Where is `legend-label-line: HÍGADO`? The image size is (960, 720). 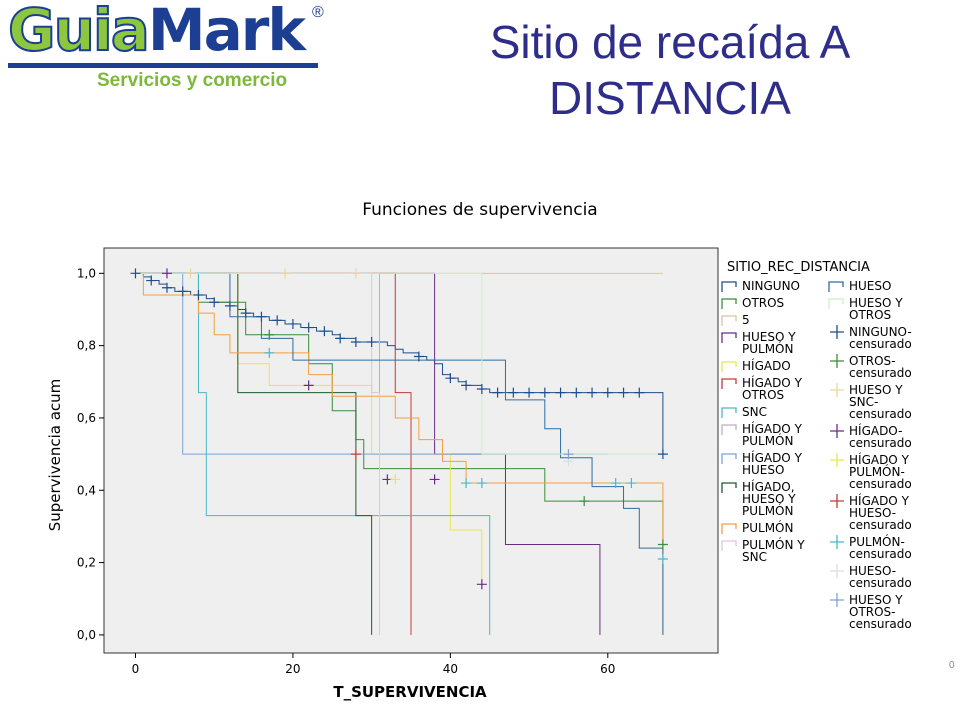
legend-label-line: HÍGADO is located at coordinates (766, 365).